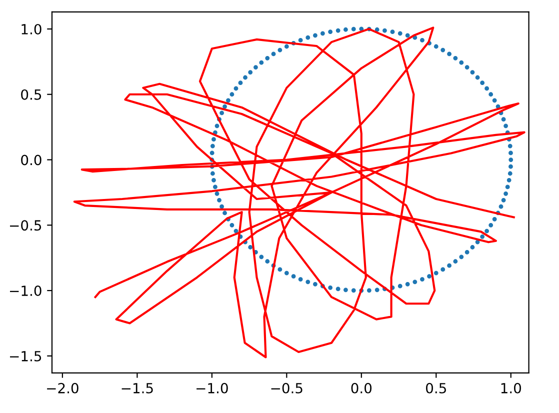 The height and width of the screenshot is (413, 559). Describe the element at coordinates (511, 388) in the screenshot. I see `x-tick-label: 1.0` at that location.